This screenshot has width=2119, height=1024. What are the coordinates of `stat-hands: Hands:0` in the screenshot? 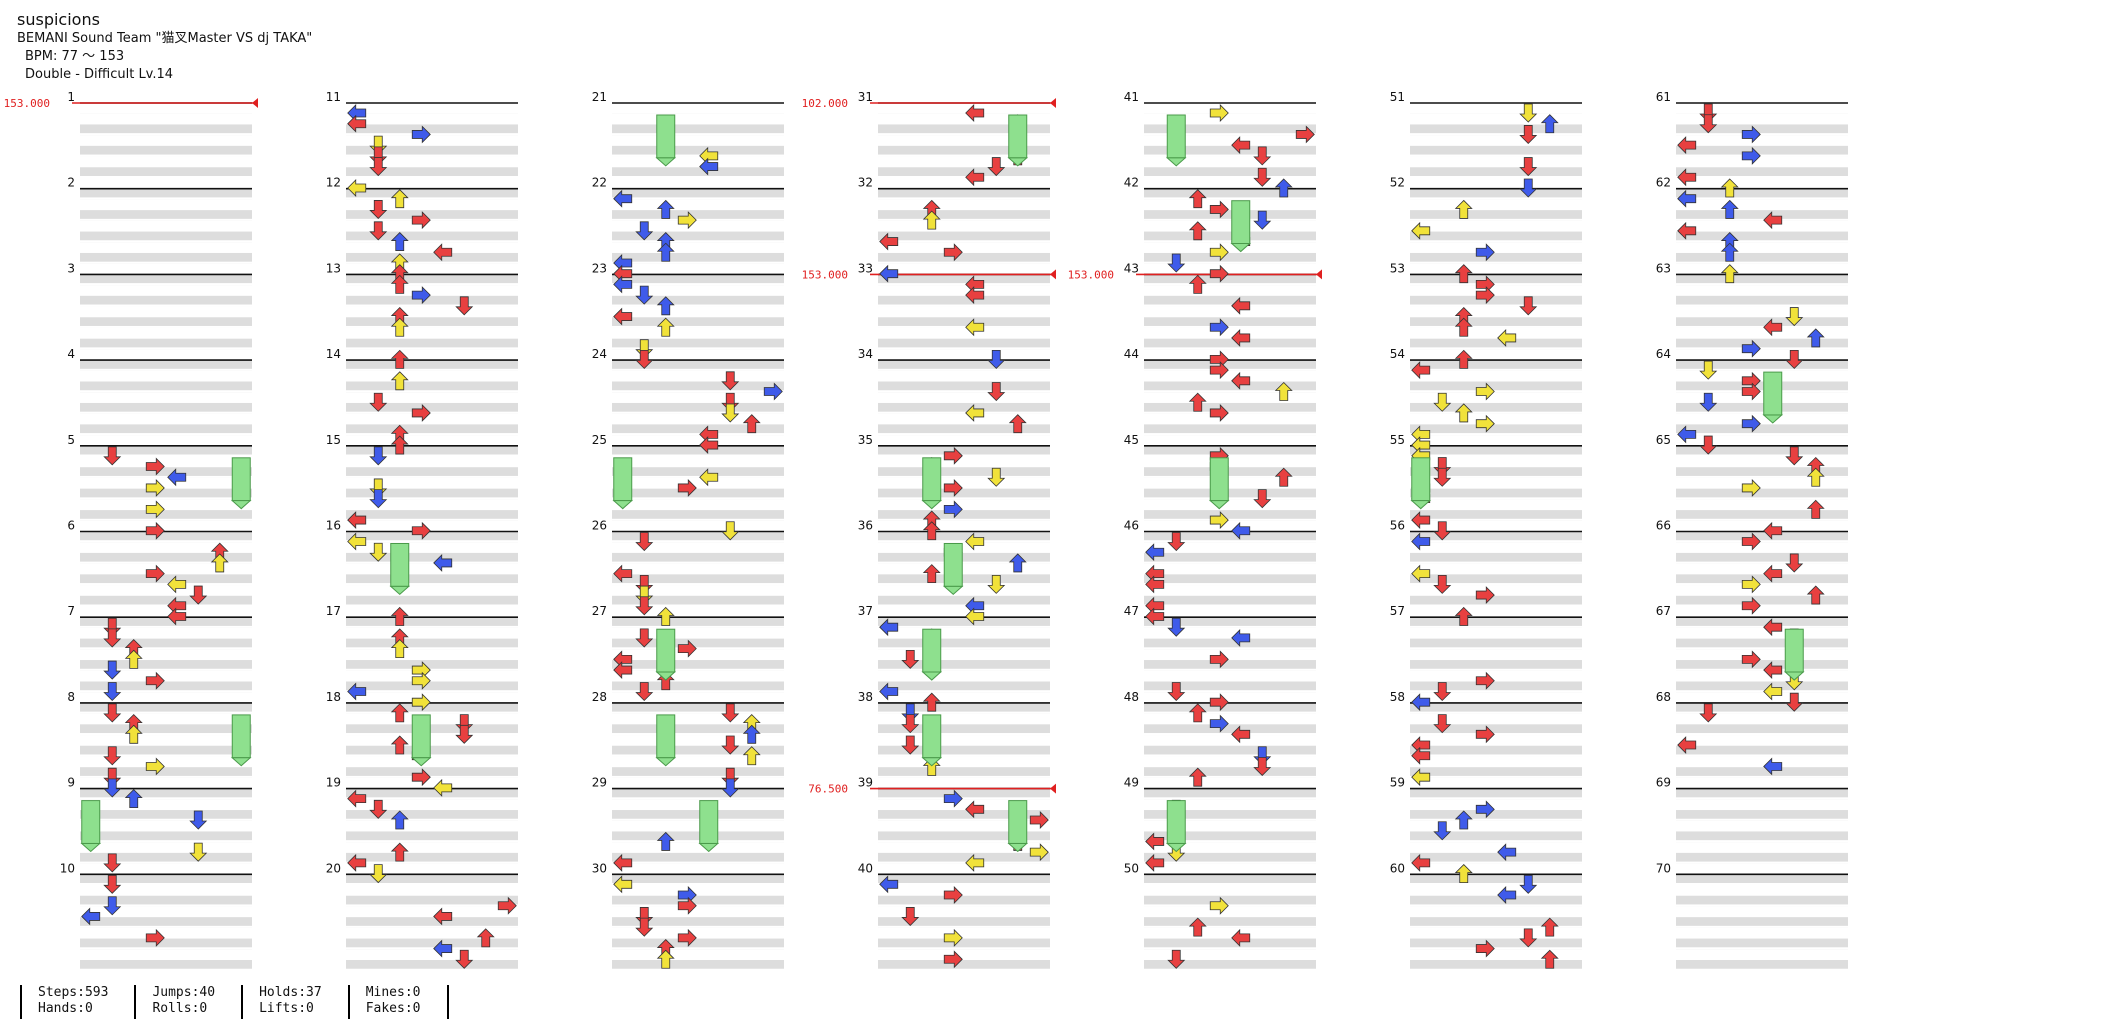 It's located at (65, 1008).